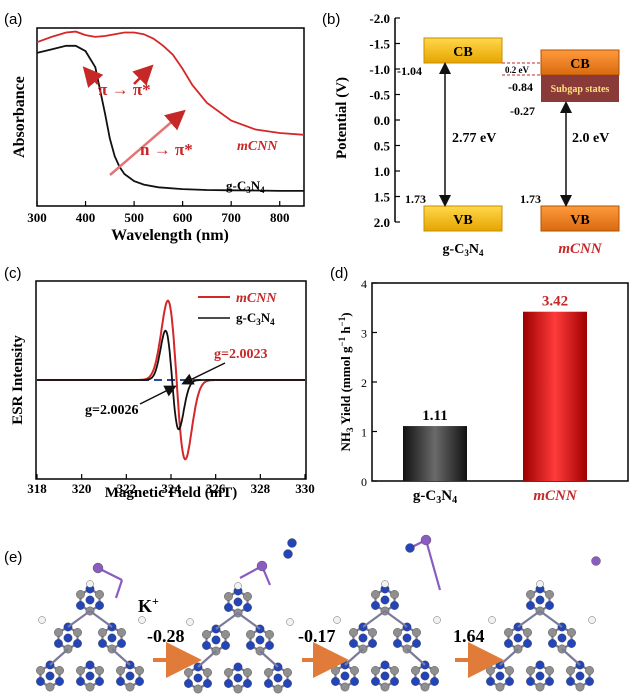 The height and width of the screenshot is (699, 632). I want to click on panel-b-mcnn-cb-label: CB, so click(579, 64).